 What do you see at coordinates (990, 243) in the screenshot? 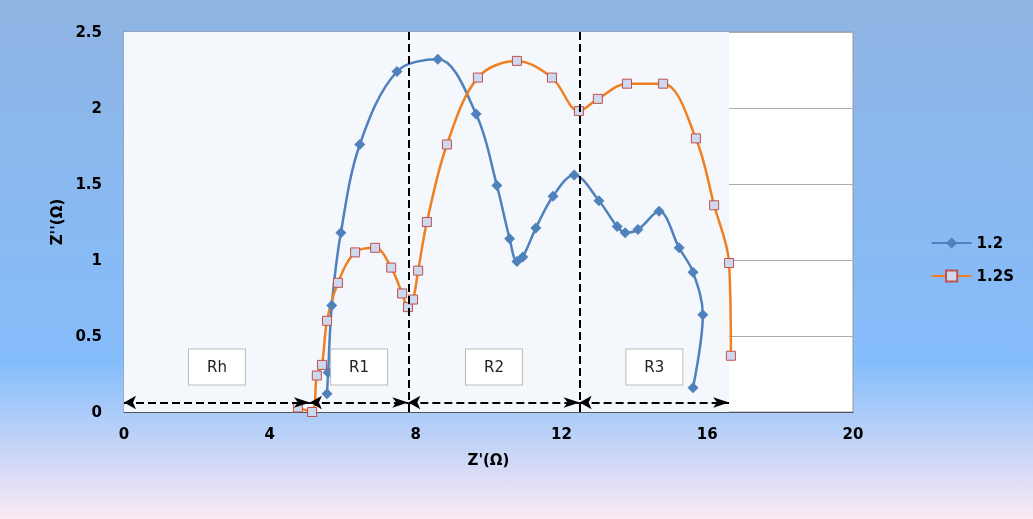
I see `legend-label: 1.2` at bounding box center [990, 243].